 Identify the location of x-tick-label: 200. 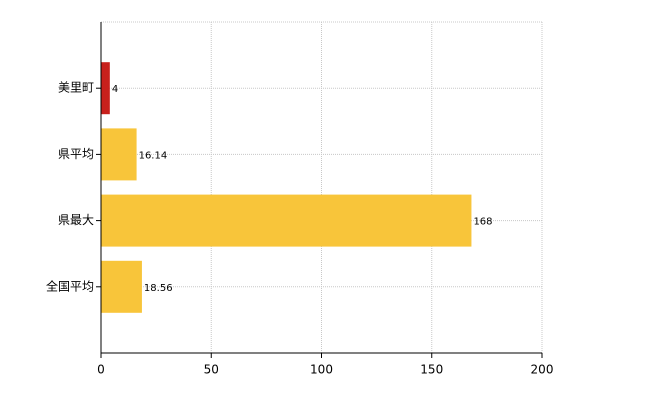
(542, 370).